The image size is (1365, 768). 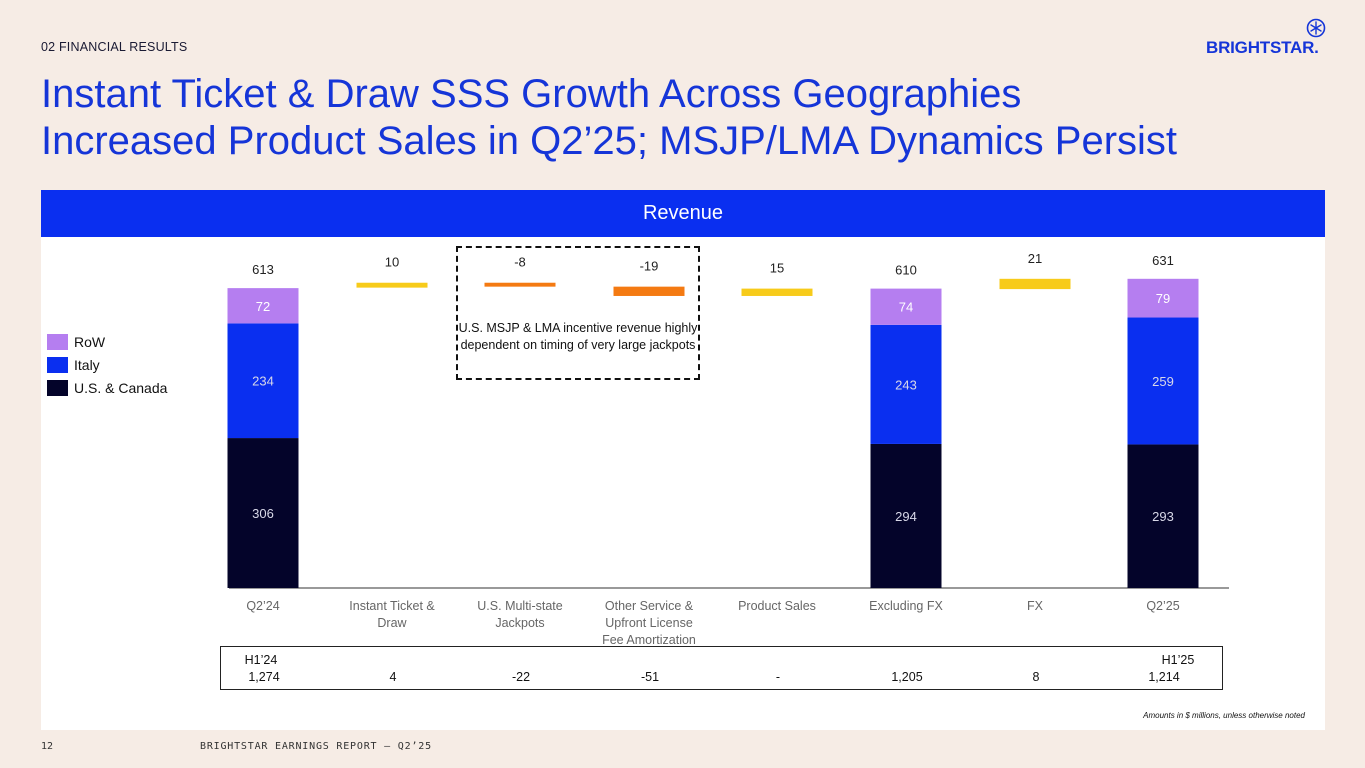 I want to click on delta-bar-product-sales, so click(x=777, y=292).